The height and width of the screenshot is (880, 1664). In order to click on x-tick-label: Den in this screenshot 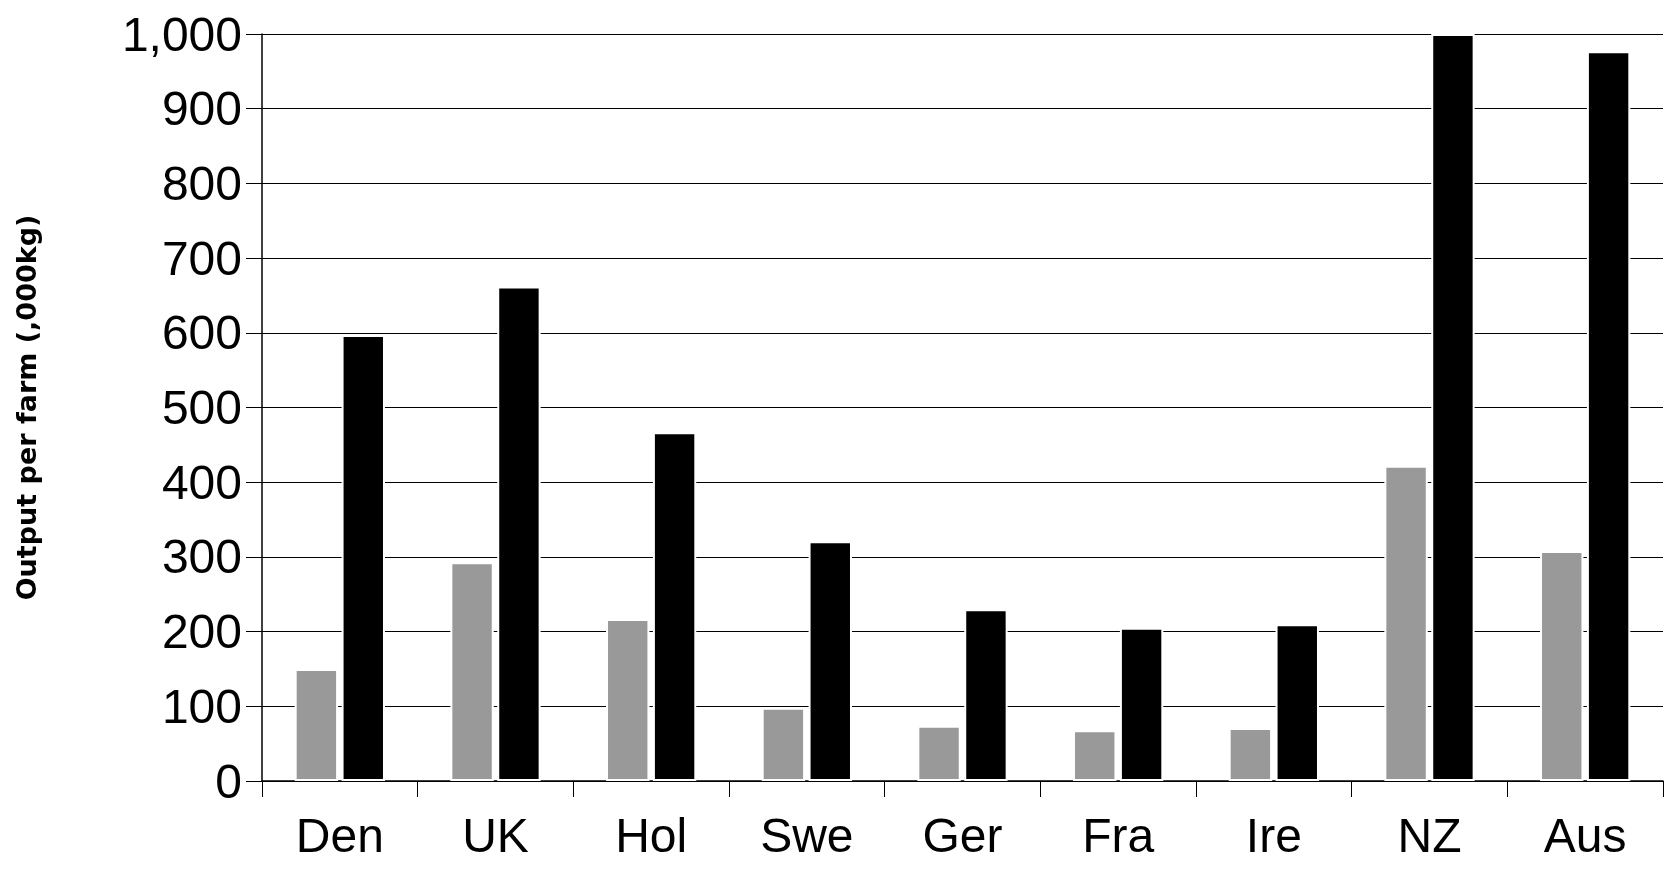, I will do `click(339, 835)`.